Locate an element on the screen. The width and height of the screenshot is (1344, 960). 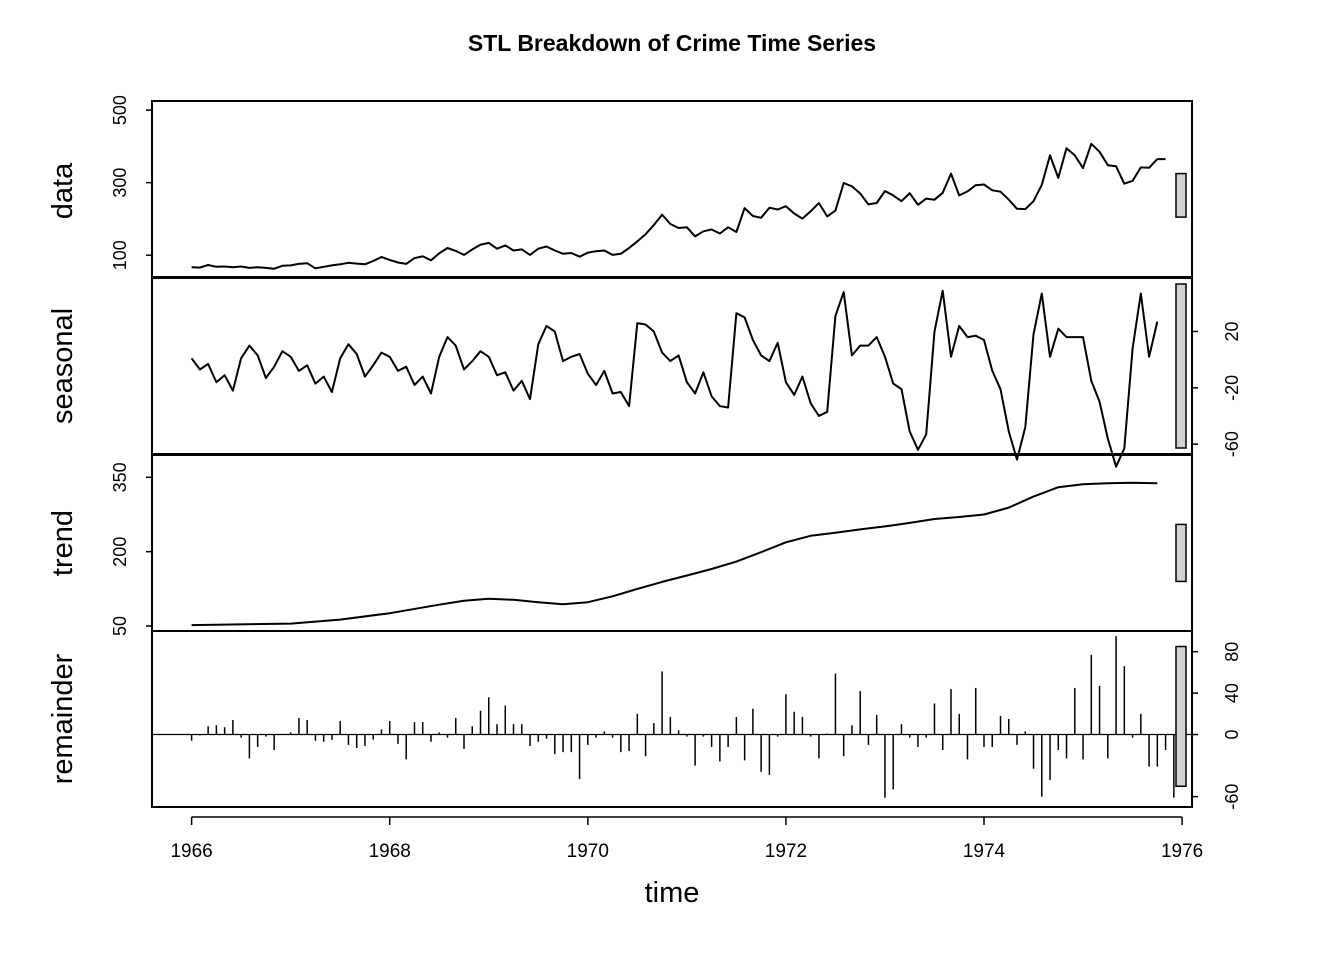
y-tick-label: 350 is located at coordinates (120, 477).